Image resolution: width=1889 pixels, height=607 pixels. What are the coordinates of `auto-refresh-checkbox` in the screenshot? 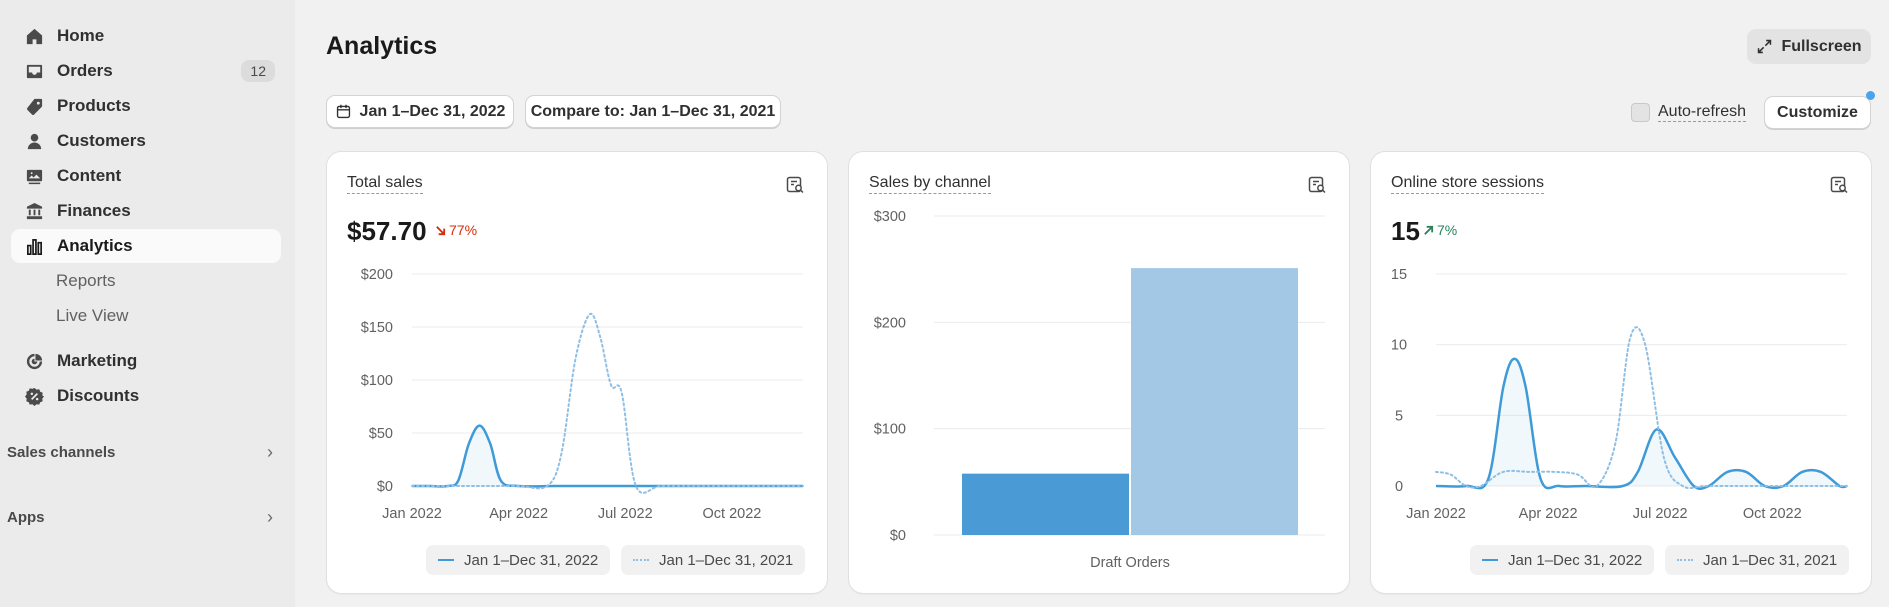 It's located at (1640, 112).